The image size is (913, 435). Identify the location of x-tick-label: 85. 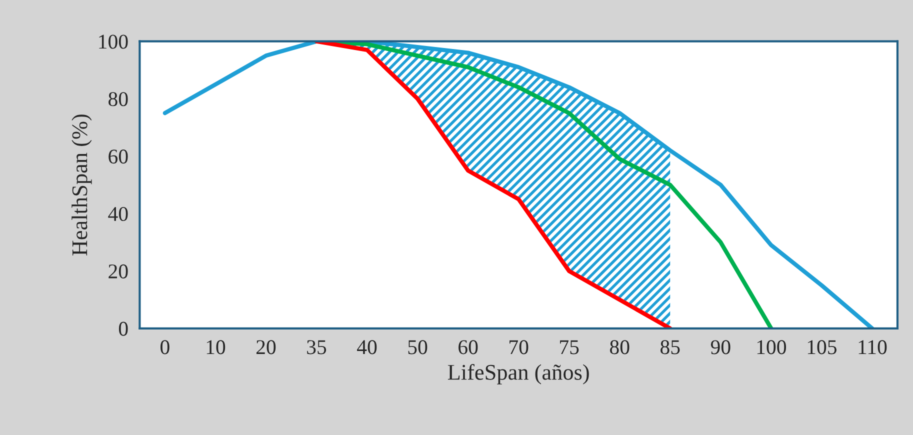
(670, 347).